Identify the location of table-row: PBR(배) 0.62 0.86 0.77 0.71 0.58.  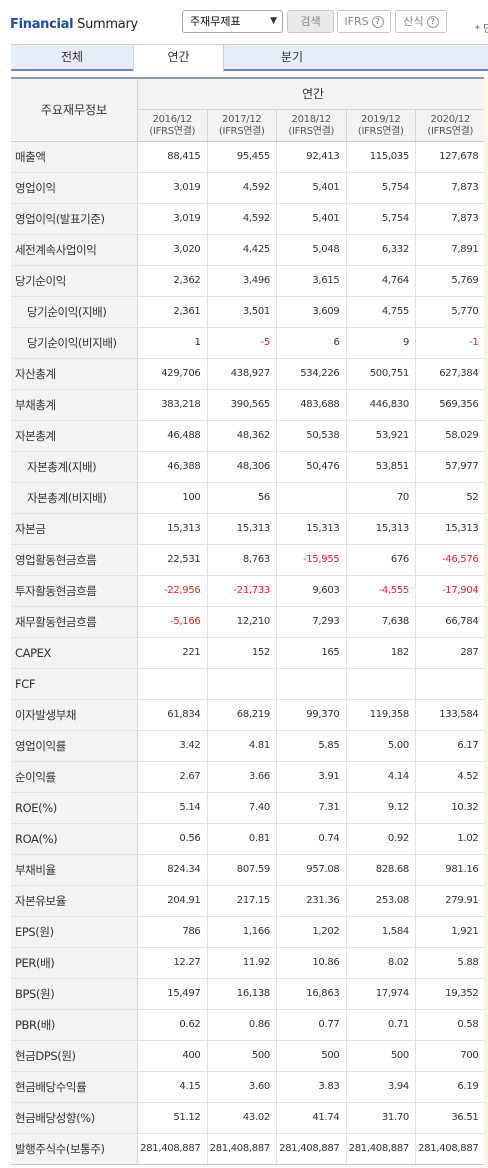
(249, 1025).